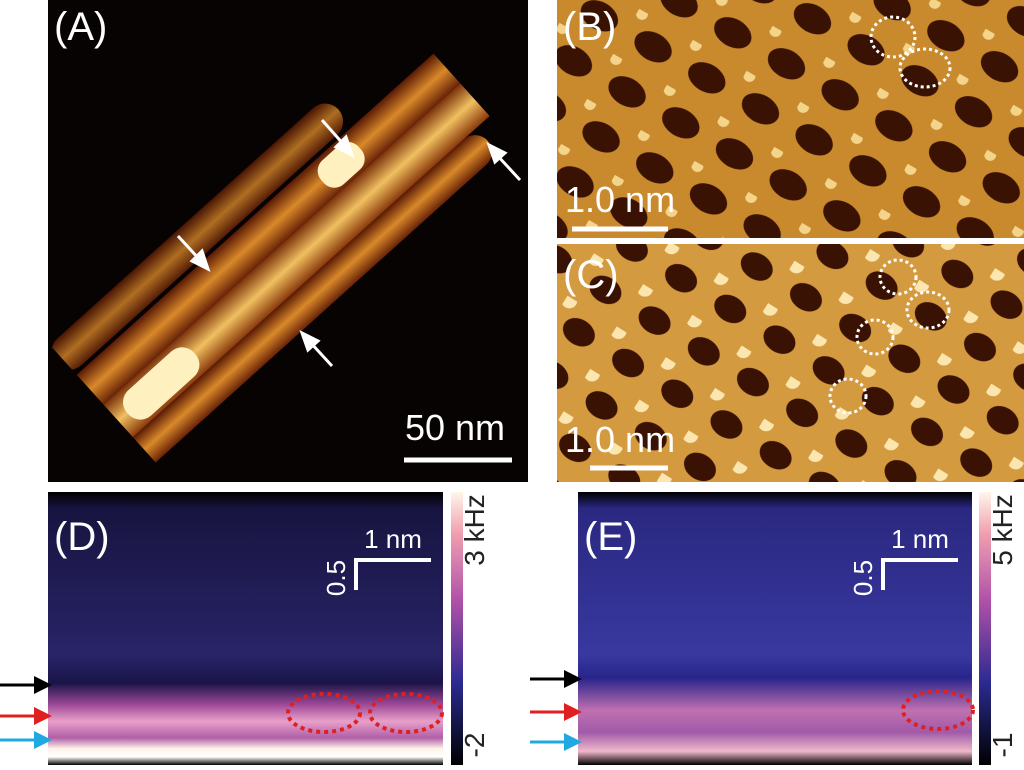 The height and width of the screenshot is (770, 1024). Describe the element at coordinates (589, 27) in the screenshot. I see `panel-label: (B)` at that location.